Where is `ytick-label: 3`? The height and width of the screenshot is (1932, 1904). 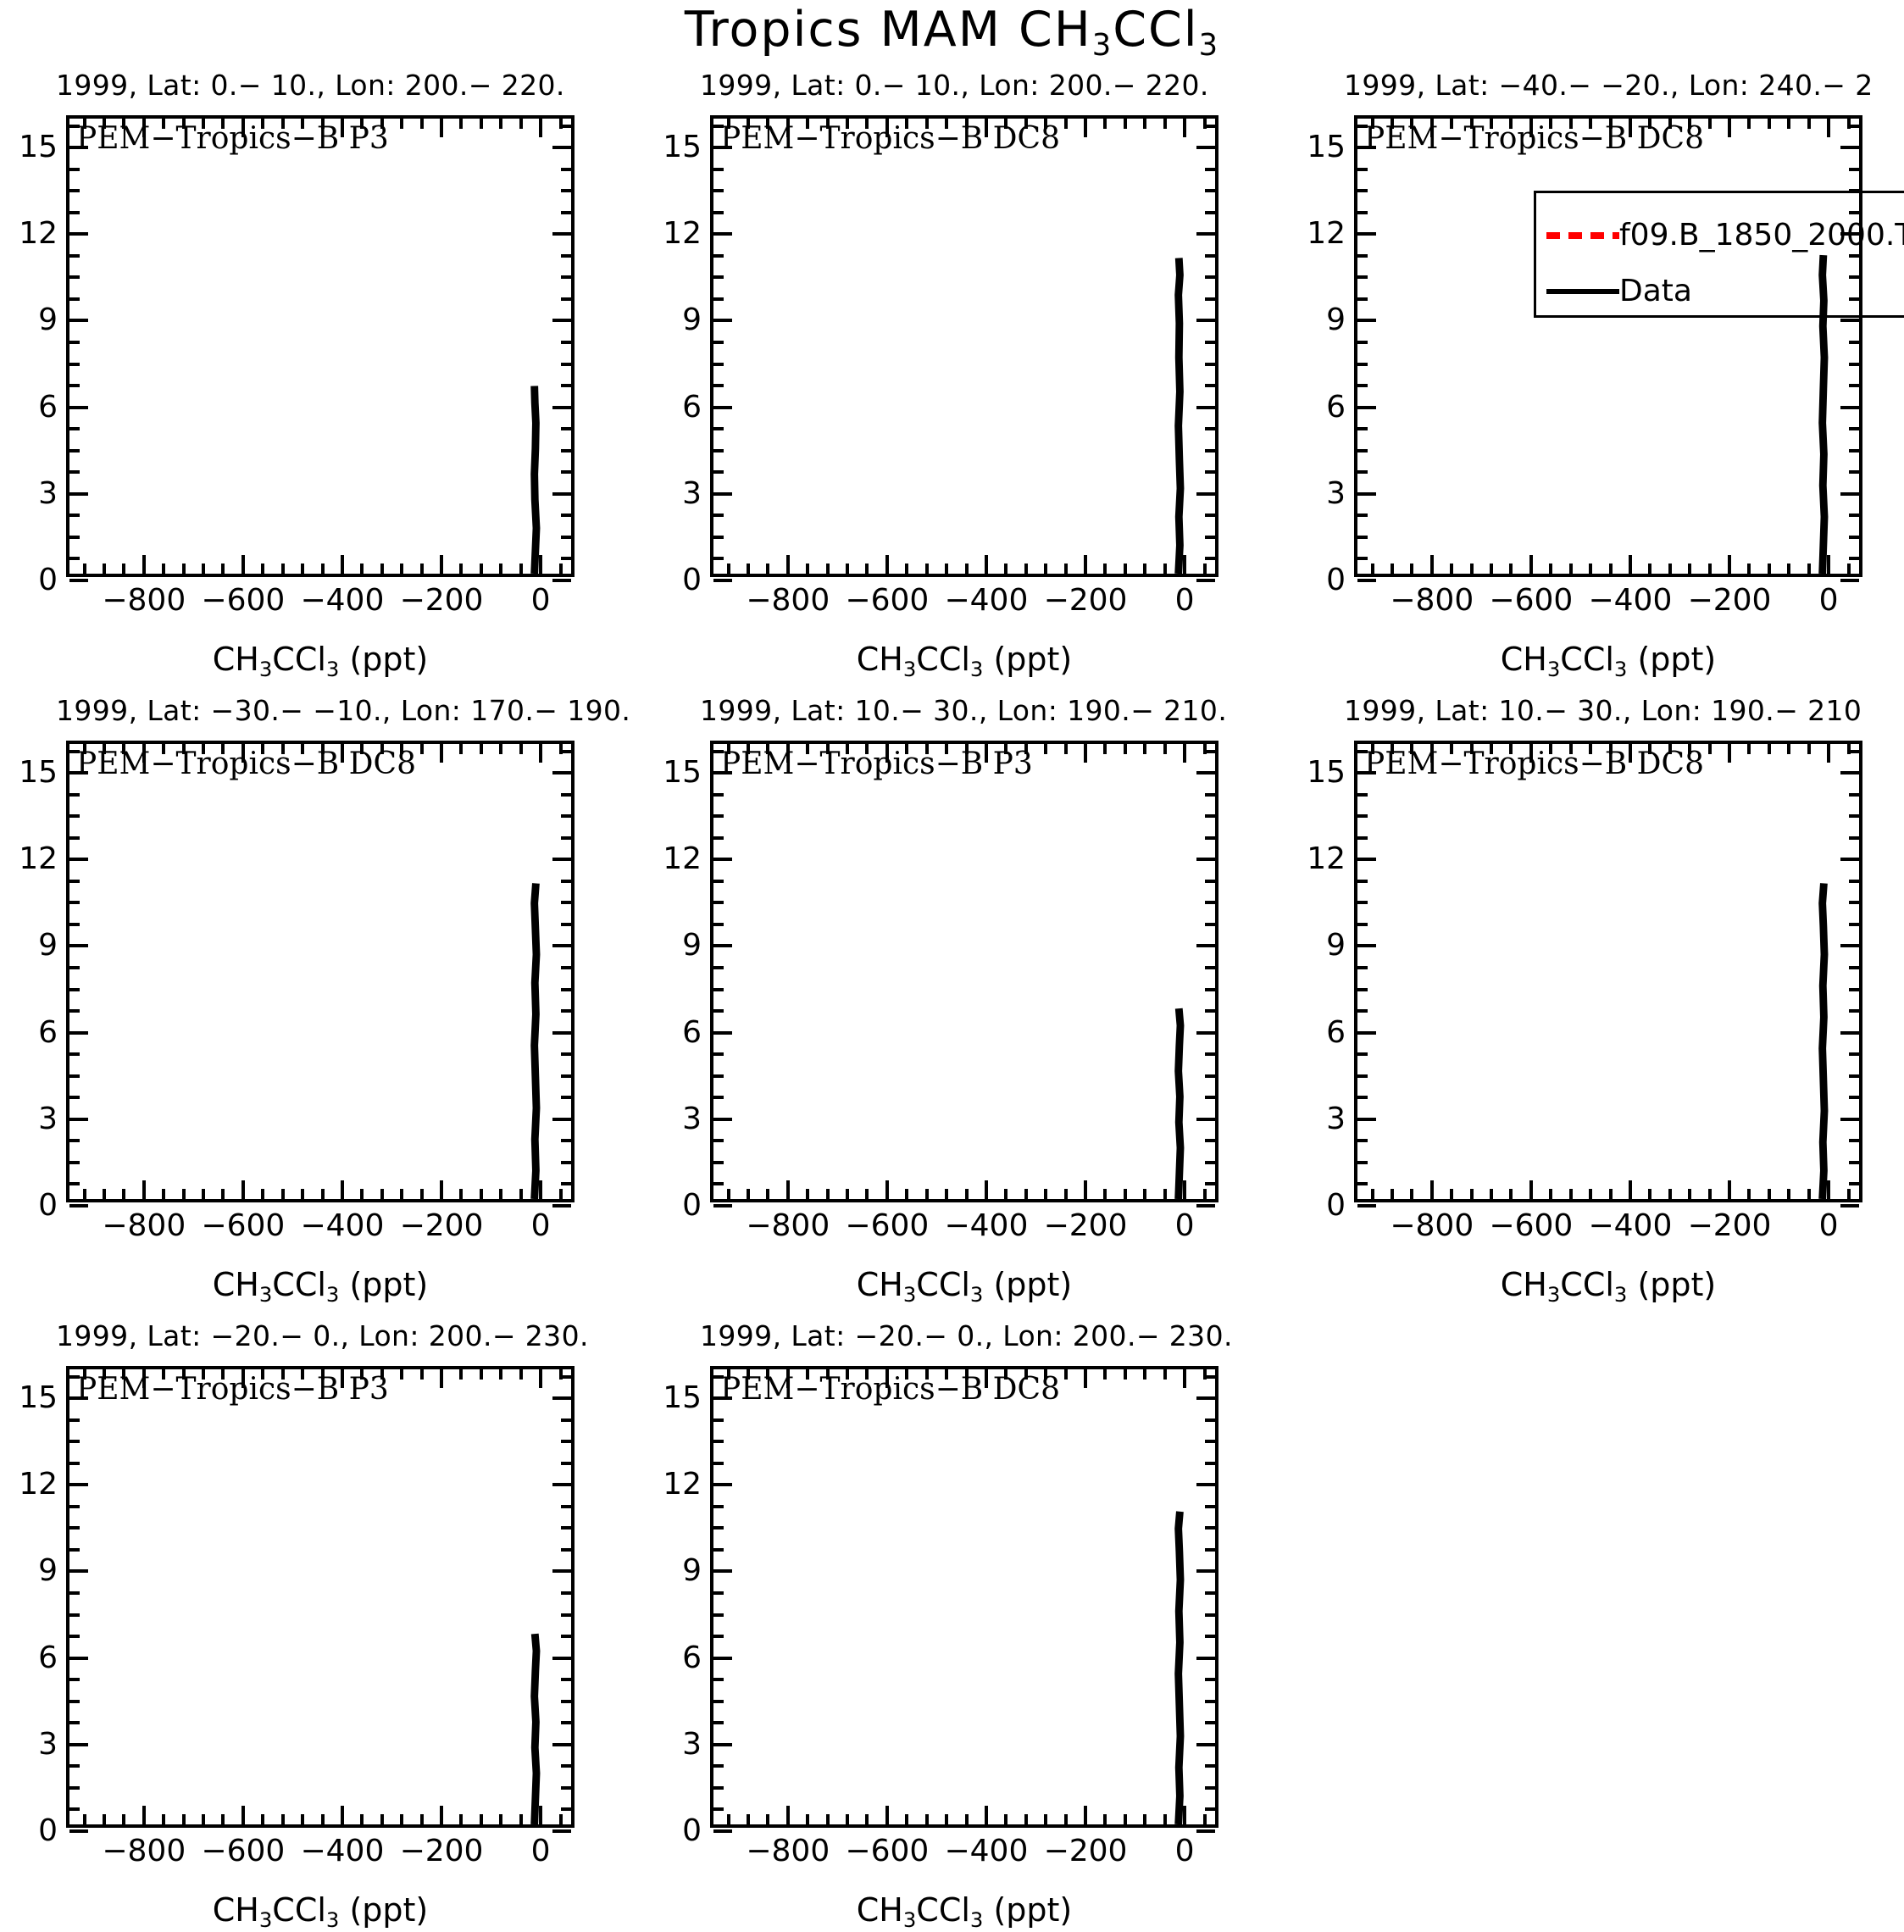 ytick-label: 3 is located at coordinates (48, 493).